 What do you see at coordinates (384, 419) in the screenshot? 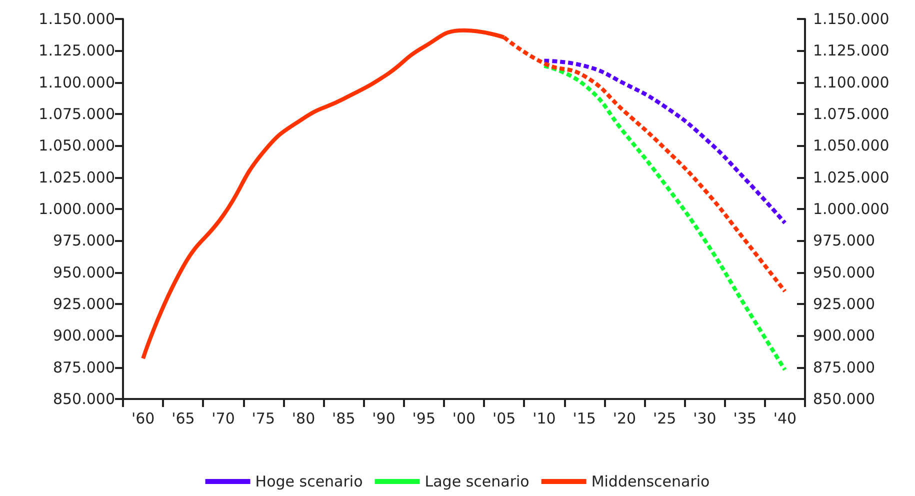
I see `x-tick-label: '90` at bounding box center [384, 419].